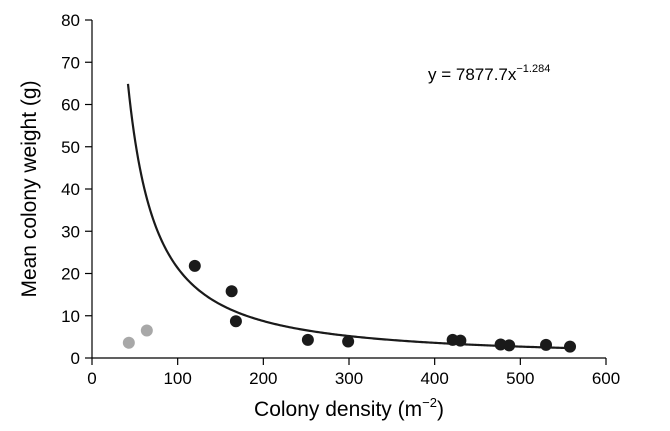  Describe the element at coordinates (349, 306) in the screenshot. I see `data-points` at that location.